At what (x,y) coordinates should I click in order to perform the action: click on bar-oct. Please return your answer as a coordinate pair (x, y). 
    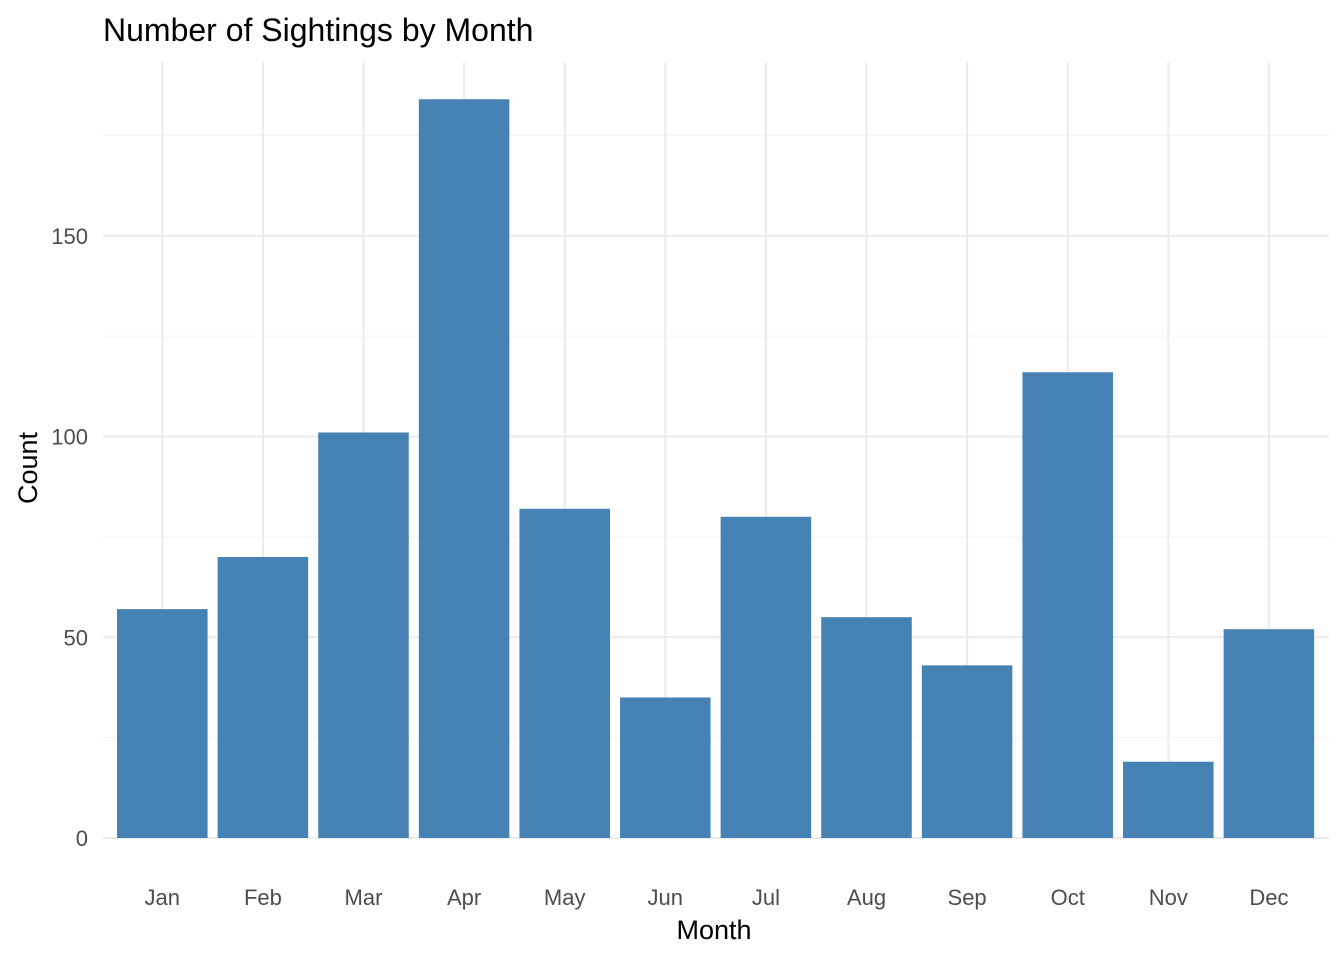
    Looking at the image, I should click on (1067, 605).